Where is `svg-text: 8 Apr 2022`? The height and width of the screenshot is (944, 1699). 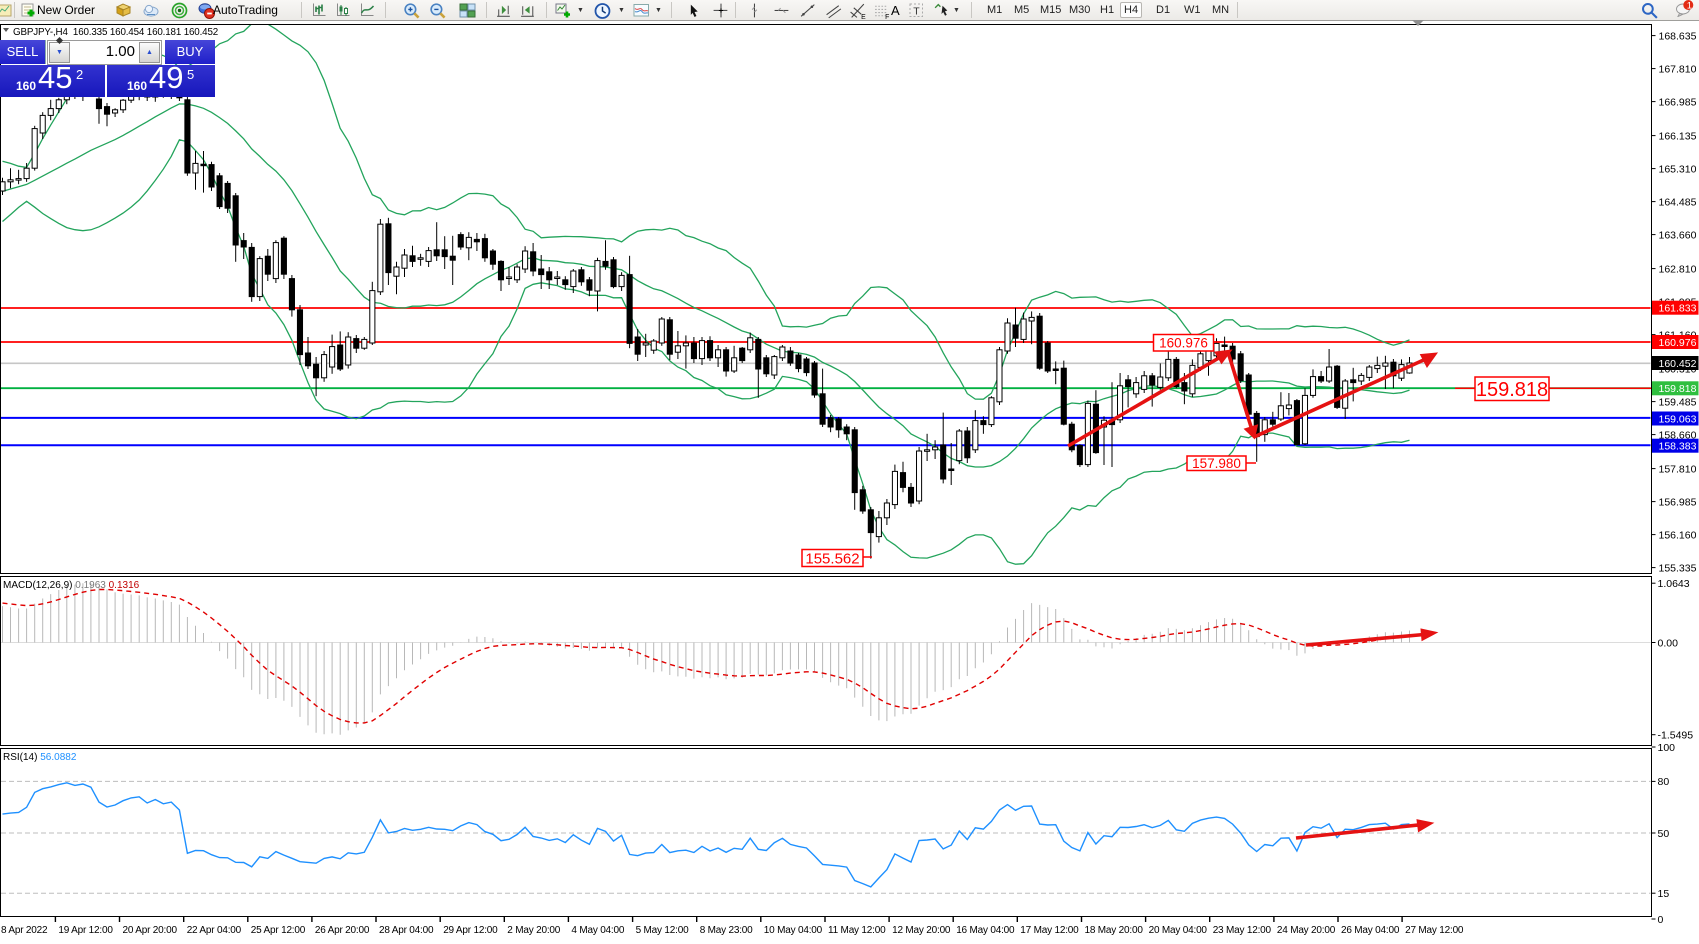 svg-text: 8 Apr 2022 is located at coordinates (24, 930).